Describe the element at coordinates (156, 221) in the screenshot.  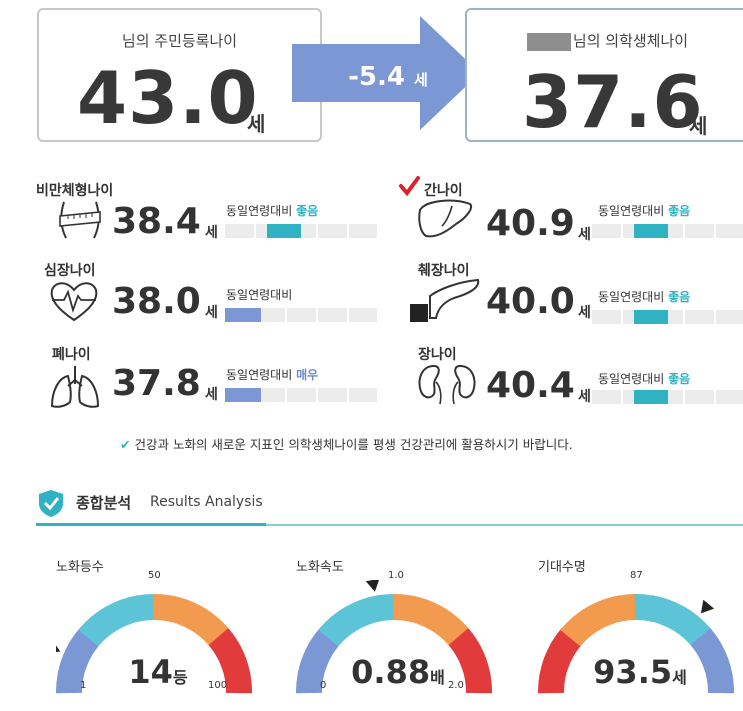
I see `obesity-age-value: 38.4` at that location.